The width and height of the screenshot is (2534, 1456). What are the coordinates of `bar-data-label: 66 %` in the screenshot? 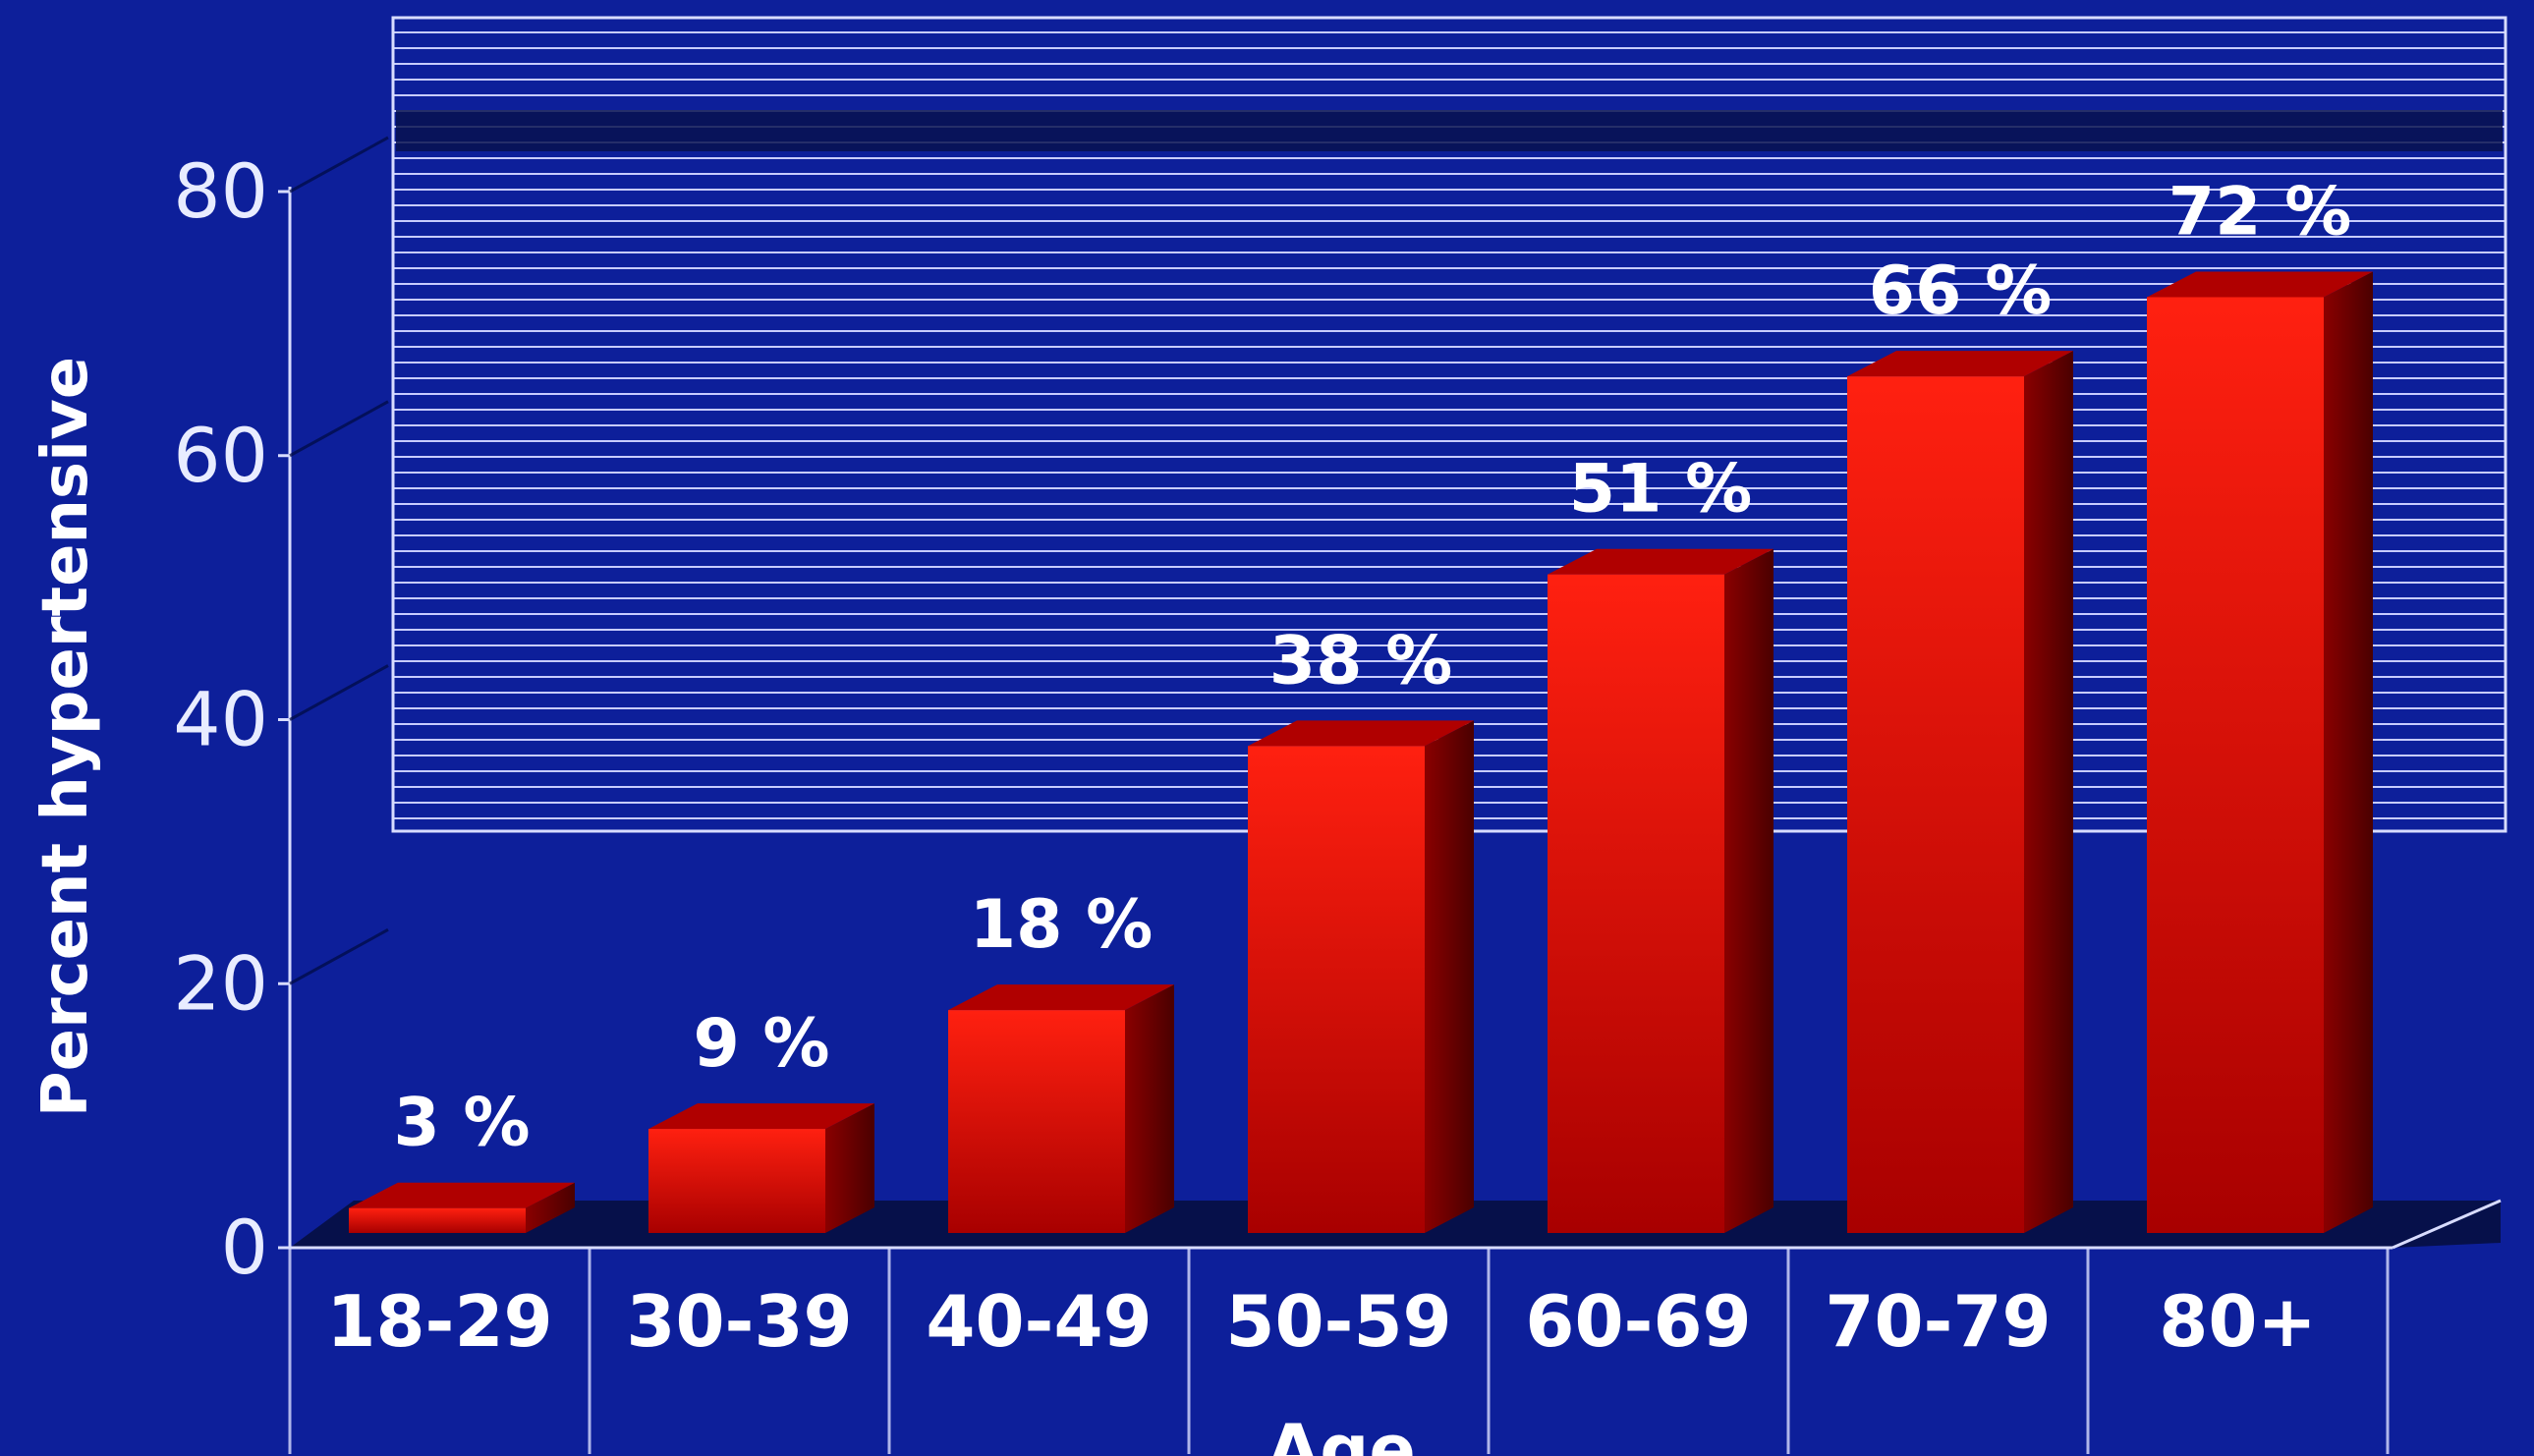 It's located at (1960, 291).